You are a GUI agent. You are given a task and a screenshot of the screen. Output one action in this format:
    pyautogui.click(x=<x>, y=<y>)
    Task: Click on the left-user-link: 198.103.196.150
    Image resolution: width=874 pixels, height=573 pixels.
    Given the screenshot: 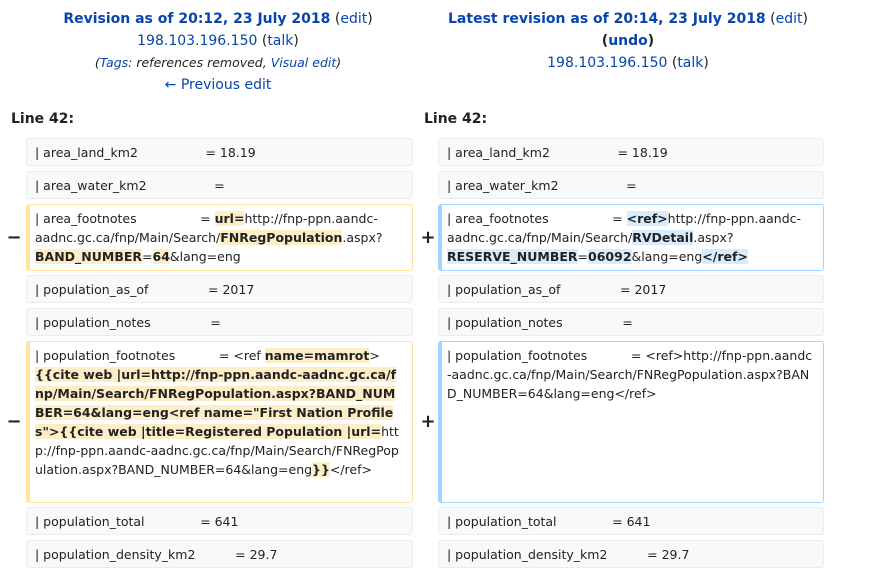 What is the action you would take?
    pyautogui.click(x=197, y=41)
    